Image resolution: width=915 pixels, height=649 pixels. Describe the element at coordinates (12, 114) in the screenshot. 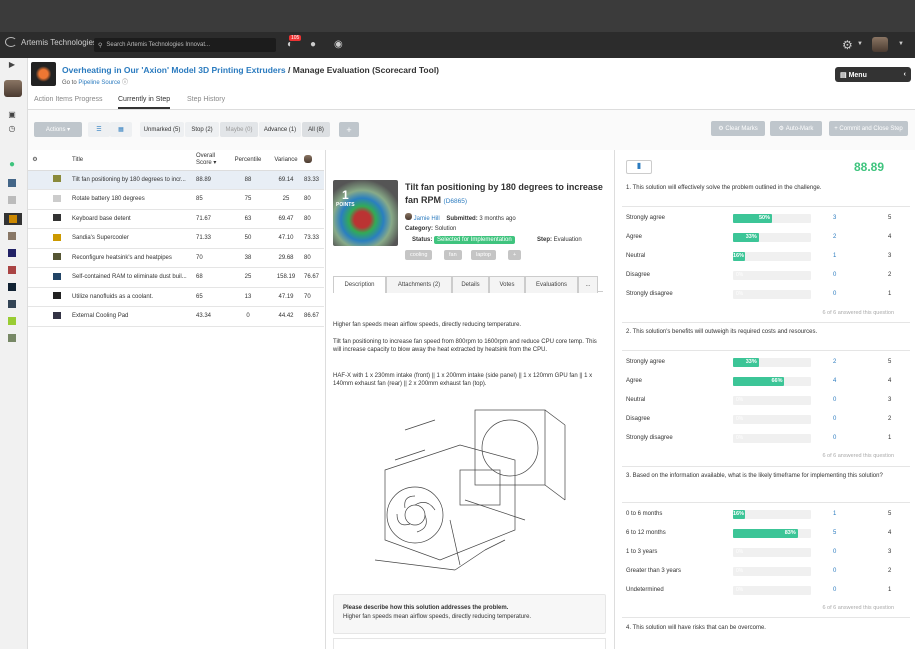

I see `dashboard-icon: ▣` at that location.